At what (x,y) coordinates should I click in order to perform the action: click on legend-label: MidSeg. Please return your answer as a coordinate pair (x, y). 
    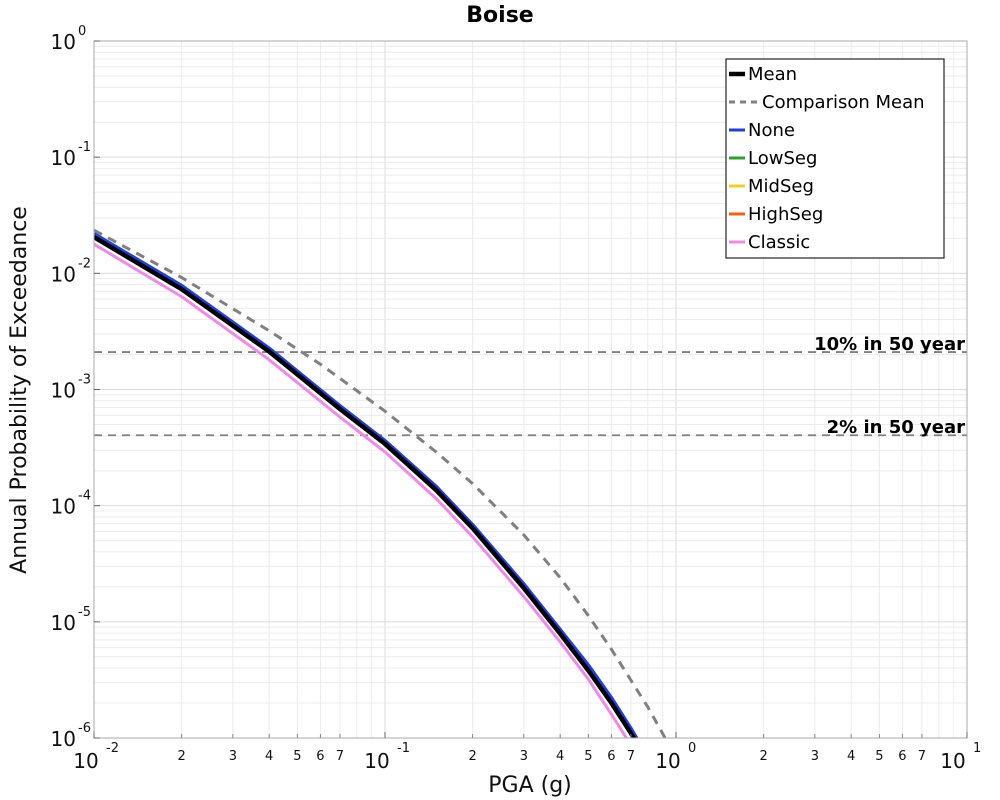
    Looking at the image, I should click on (781, 186).